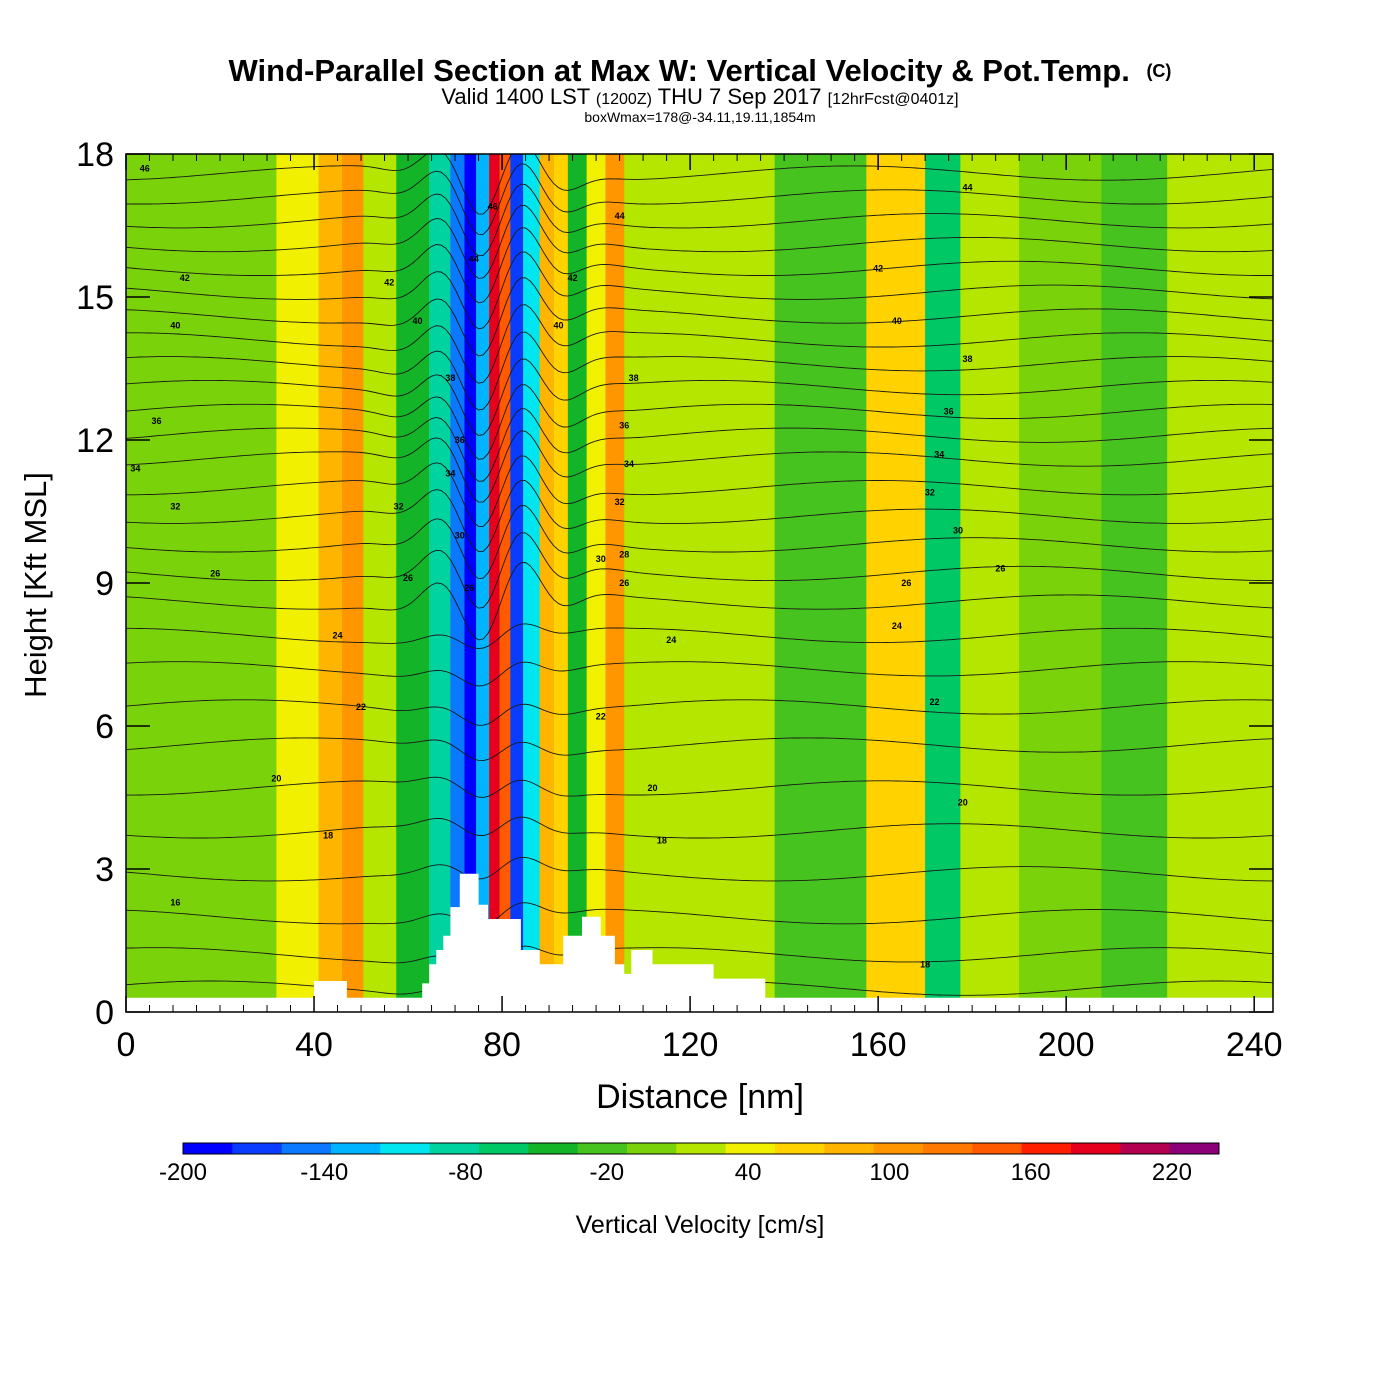  Describe the element at coordinates (465, 1172) in the screenshot. I see `colorbar-tick-label: -80` at that location.